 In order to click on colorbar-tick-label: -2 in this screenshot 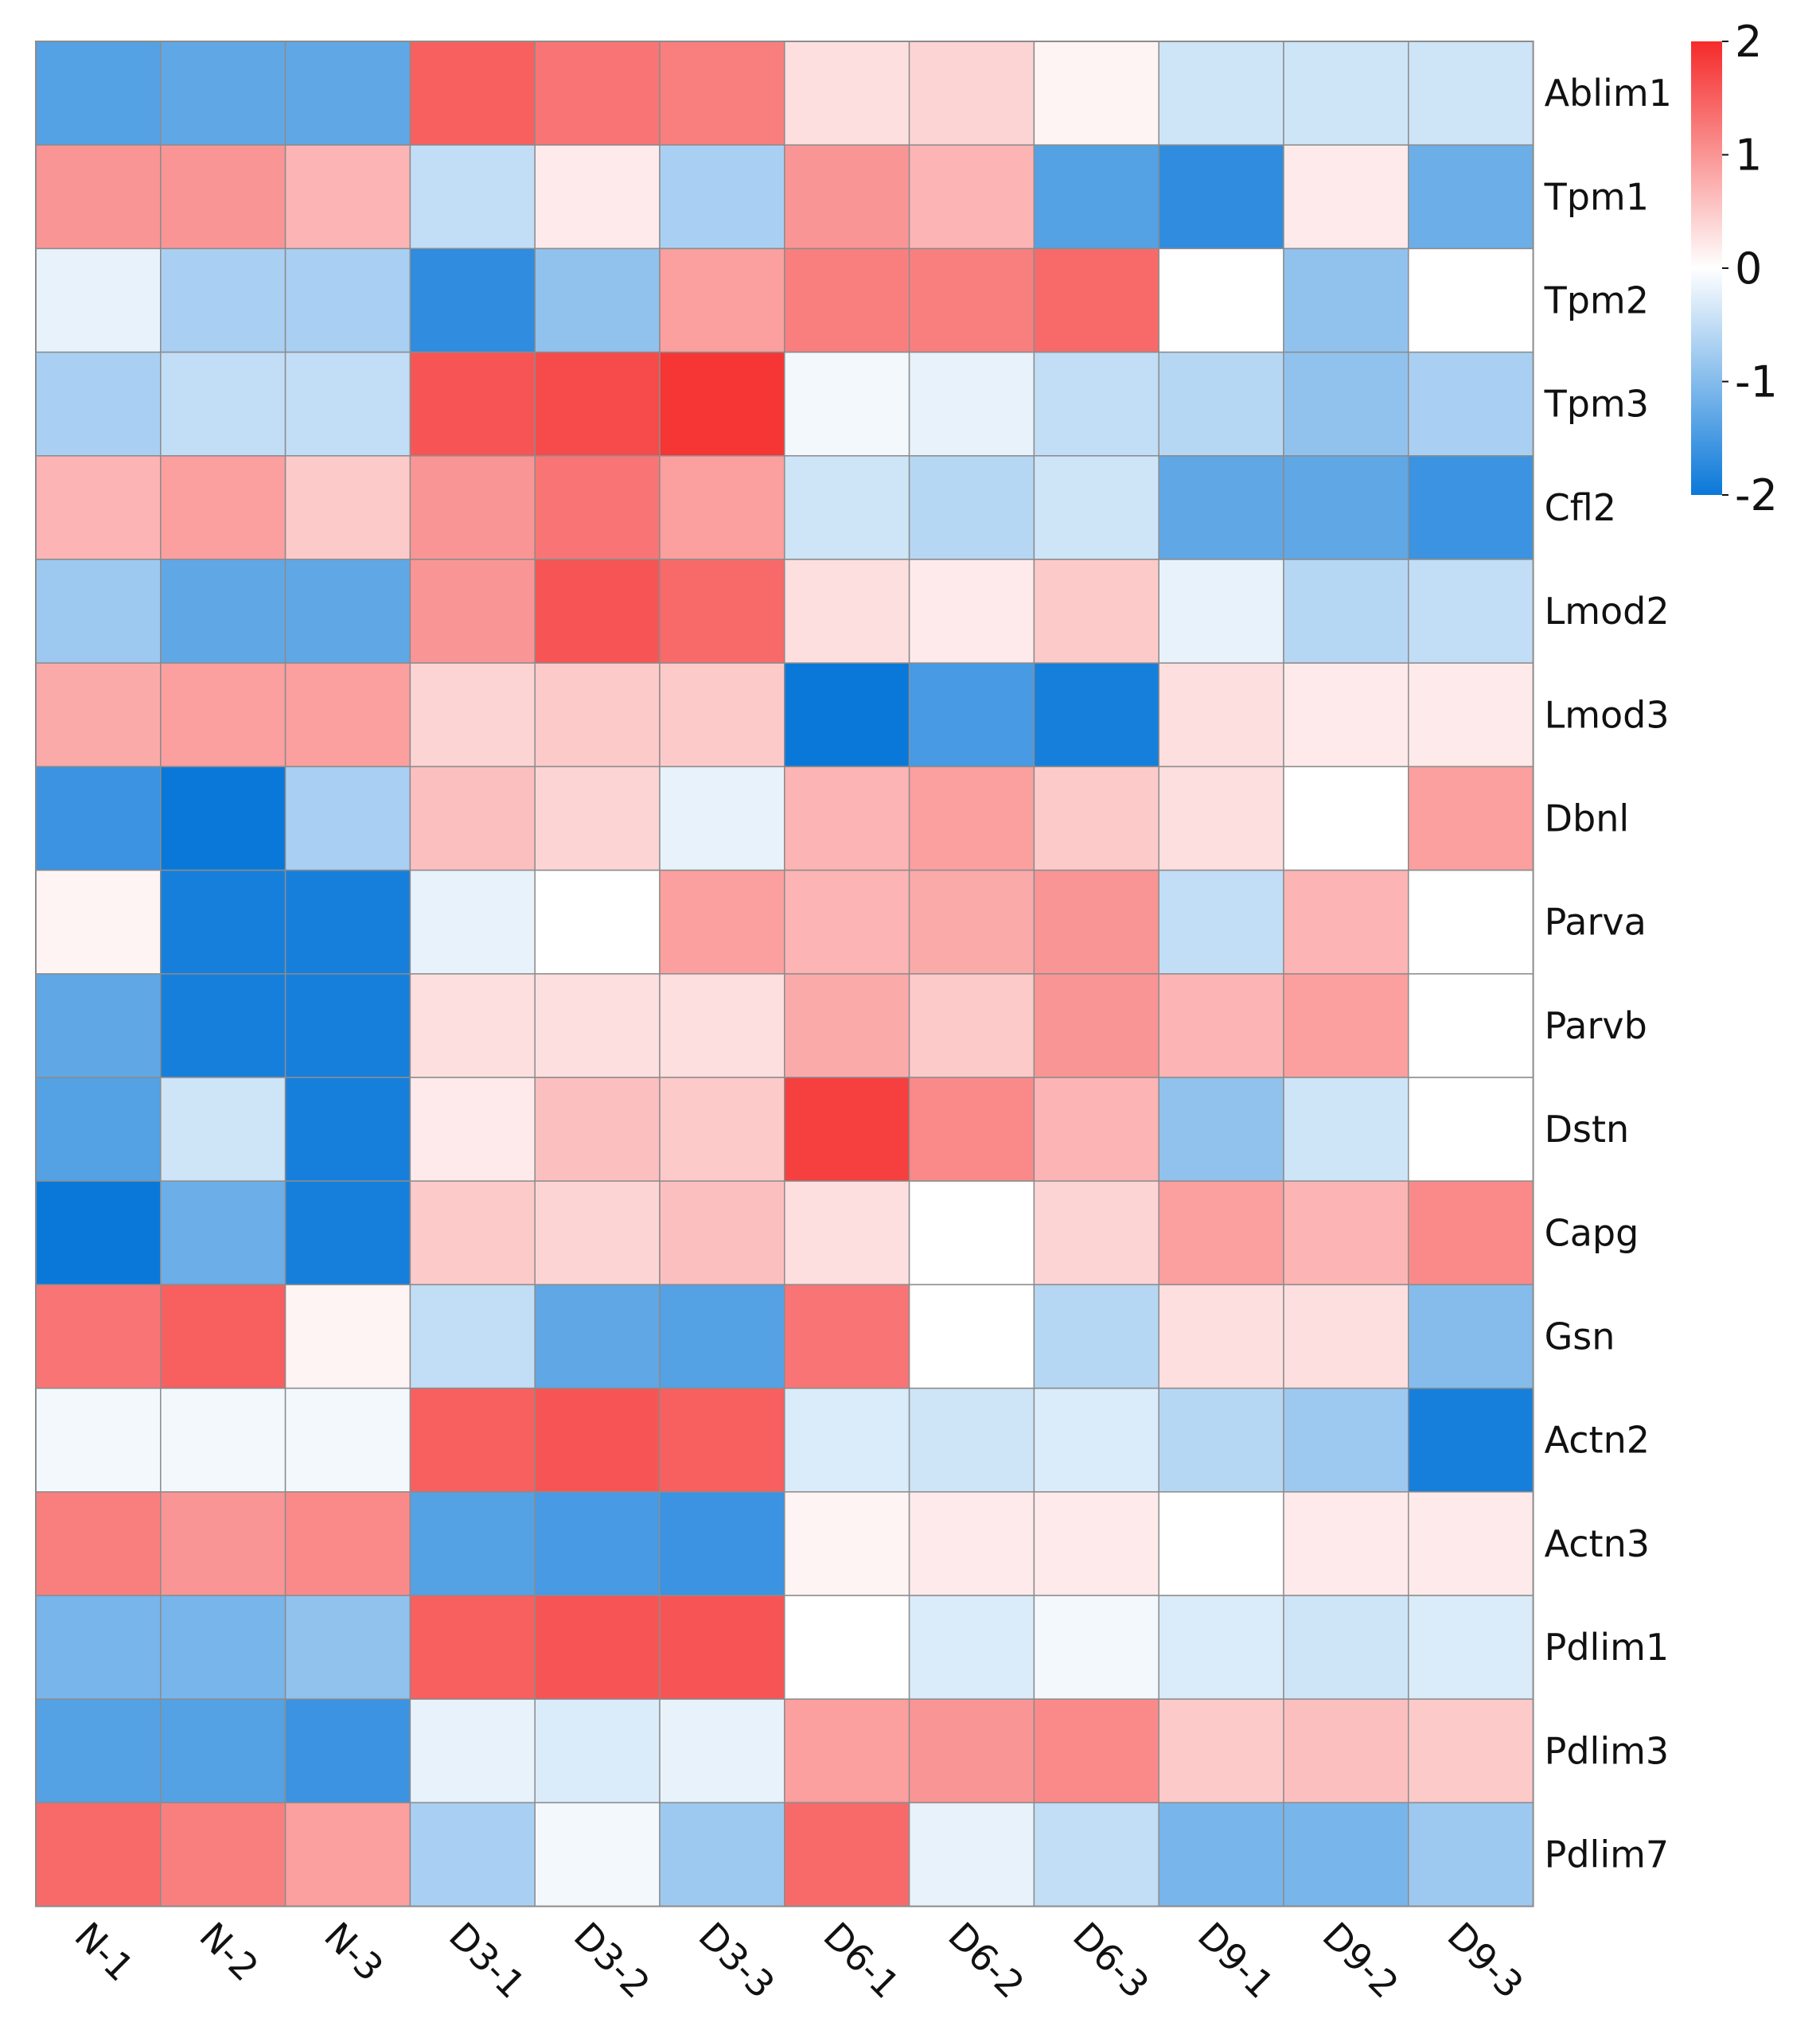, I will do `click(1757, 495)`.